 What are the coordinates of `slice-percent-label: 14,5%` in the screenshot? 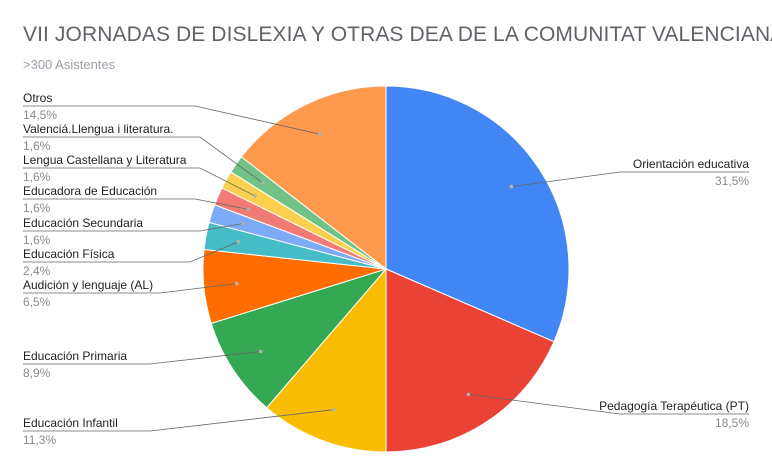 It's located at (40, 115).